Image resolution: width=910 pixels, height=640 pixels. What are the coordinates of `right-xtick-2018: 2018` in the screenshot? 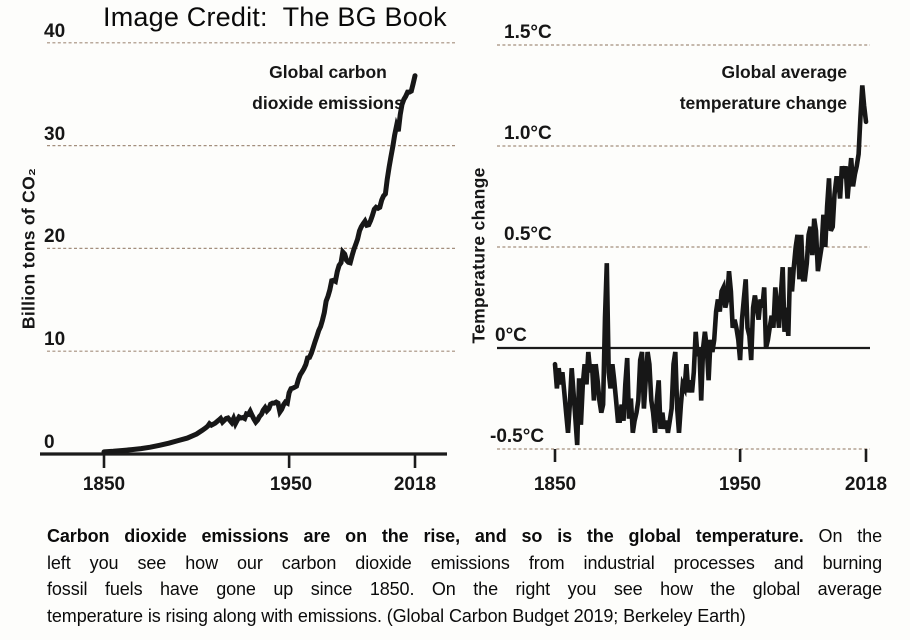 It's located at (866, 484).